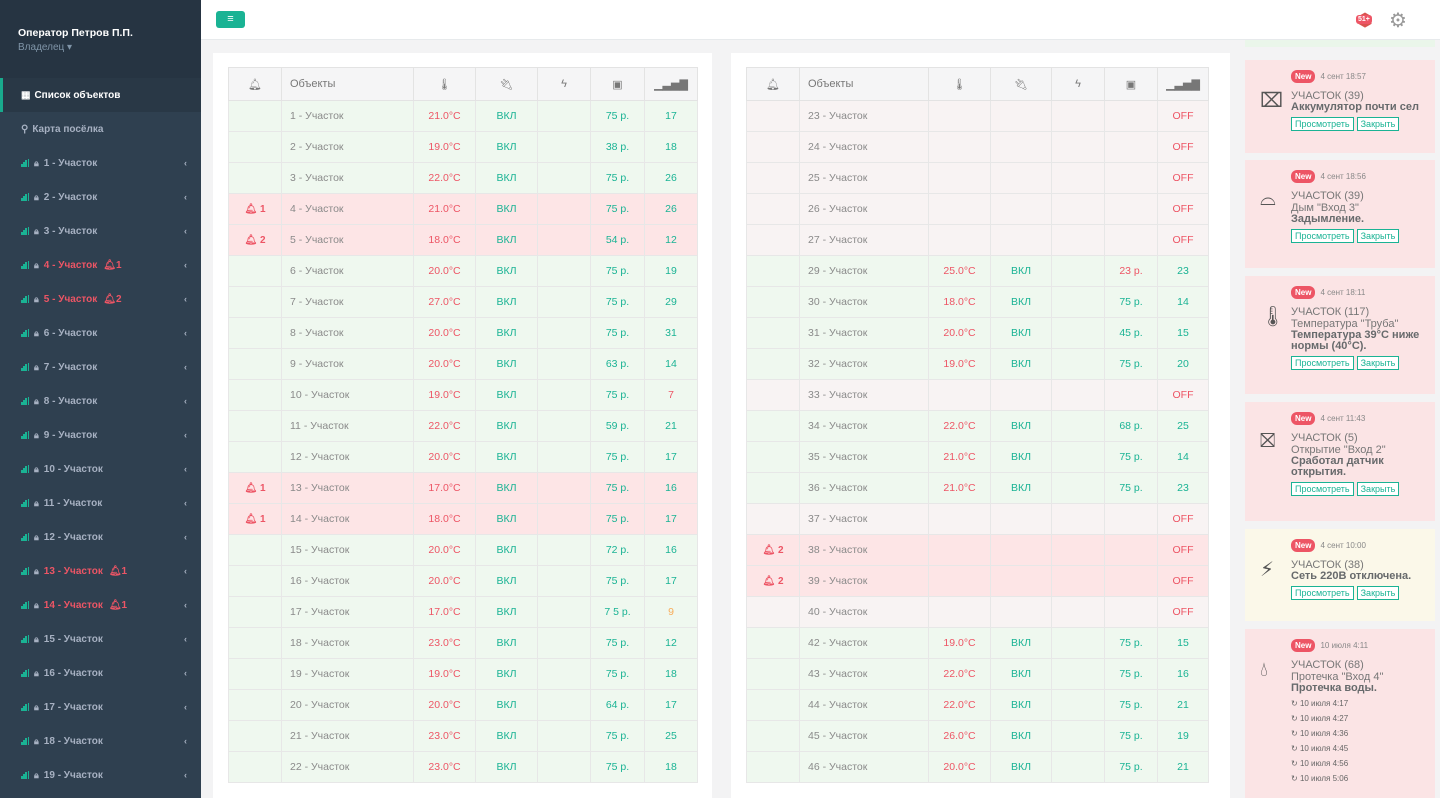  What do you see at coordinates (977, 147) in the screenshot?
I see `table-row: 24 - Участок OFF` at bounding box center [977, 147].